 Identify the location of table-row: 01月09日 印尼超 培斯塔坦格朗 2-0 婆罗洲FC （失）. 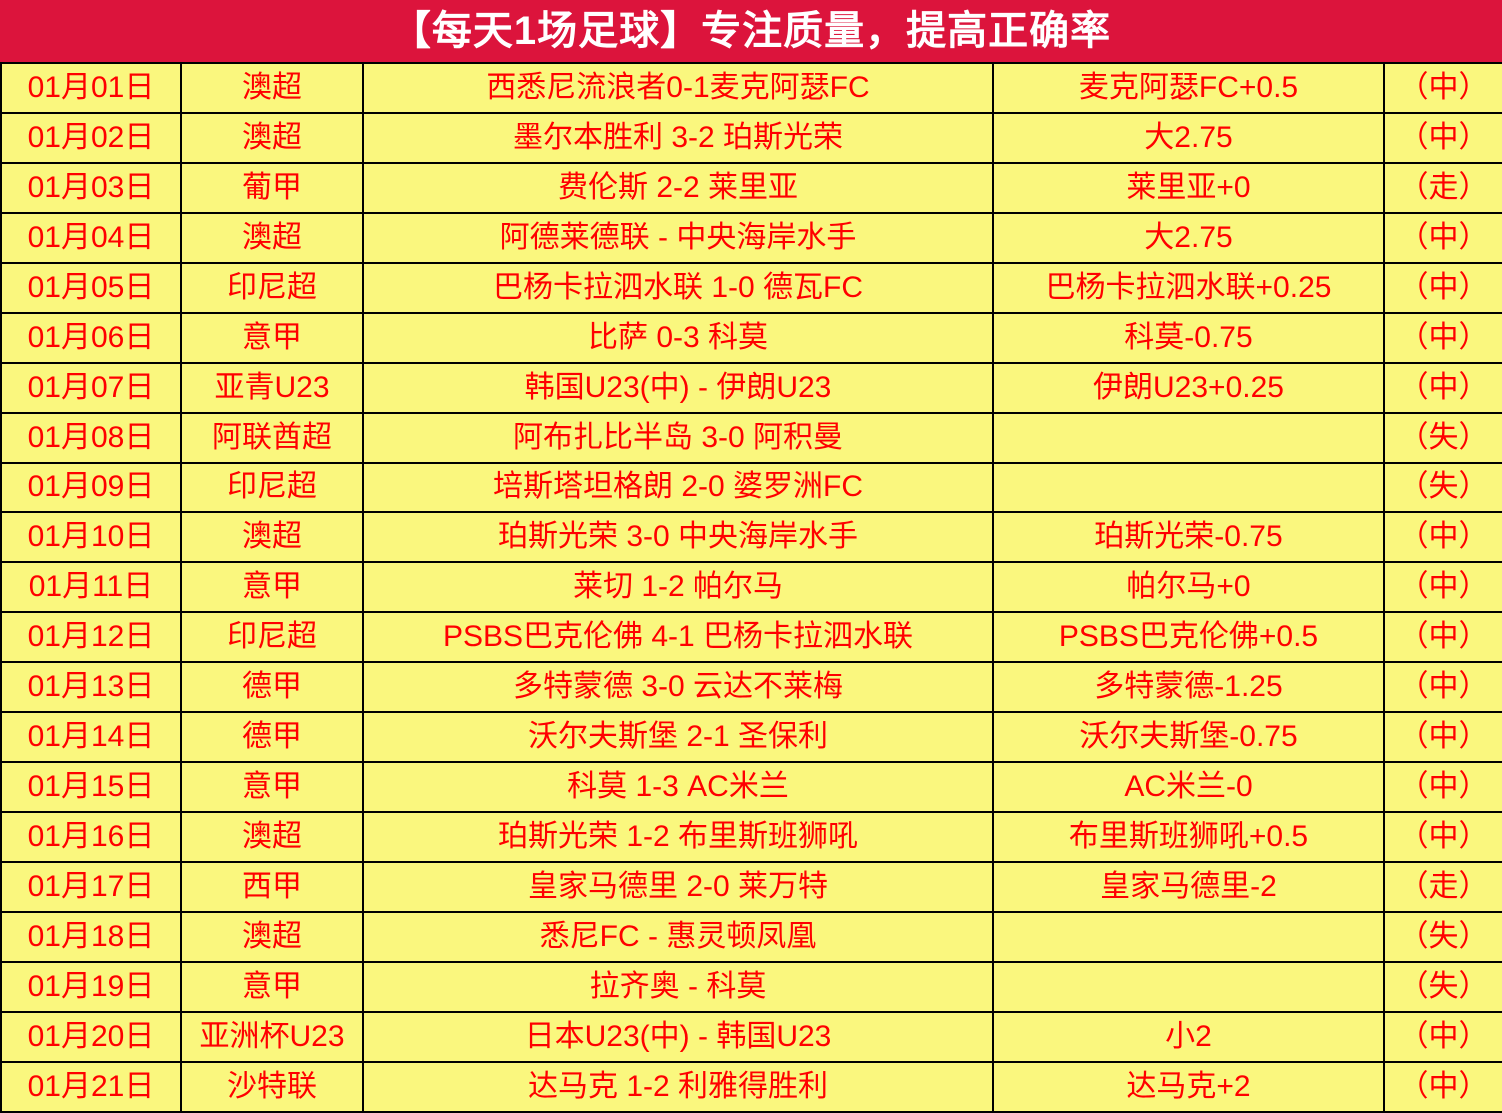
(751, 487).